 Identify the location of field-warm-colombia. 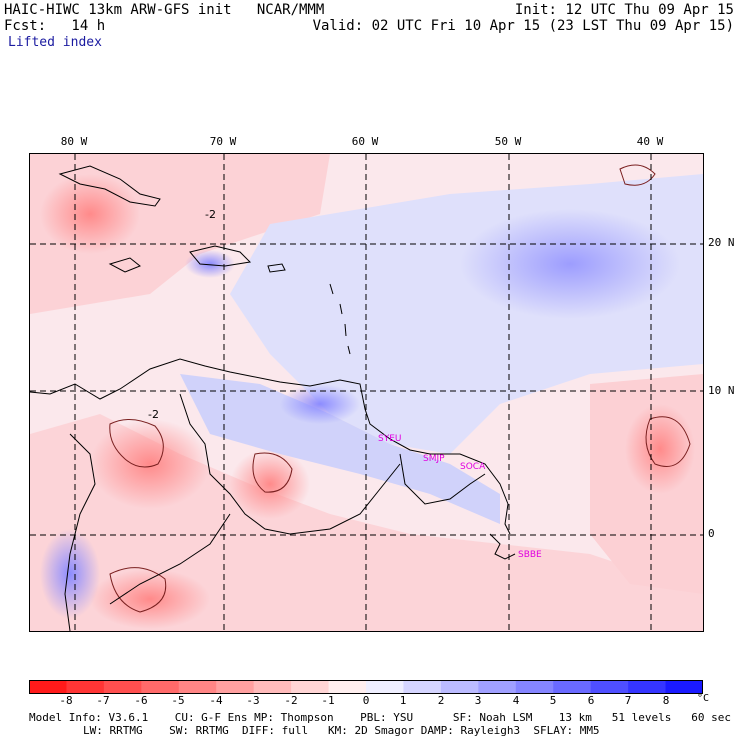
(150, 464).